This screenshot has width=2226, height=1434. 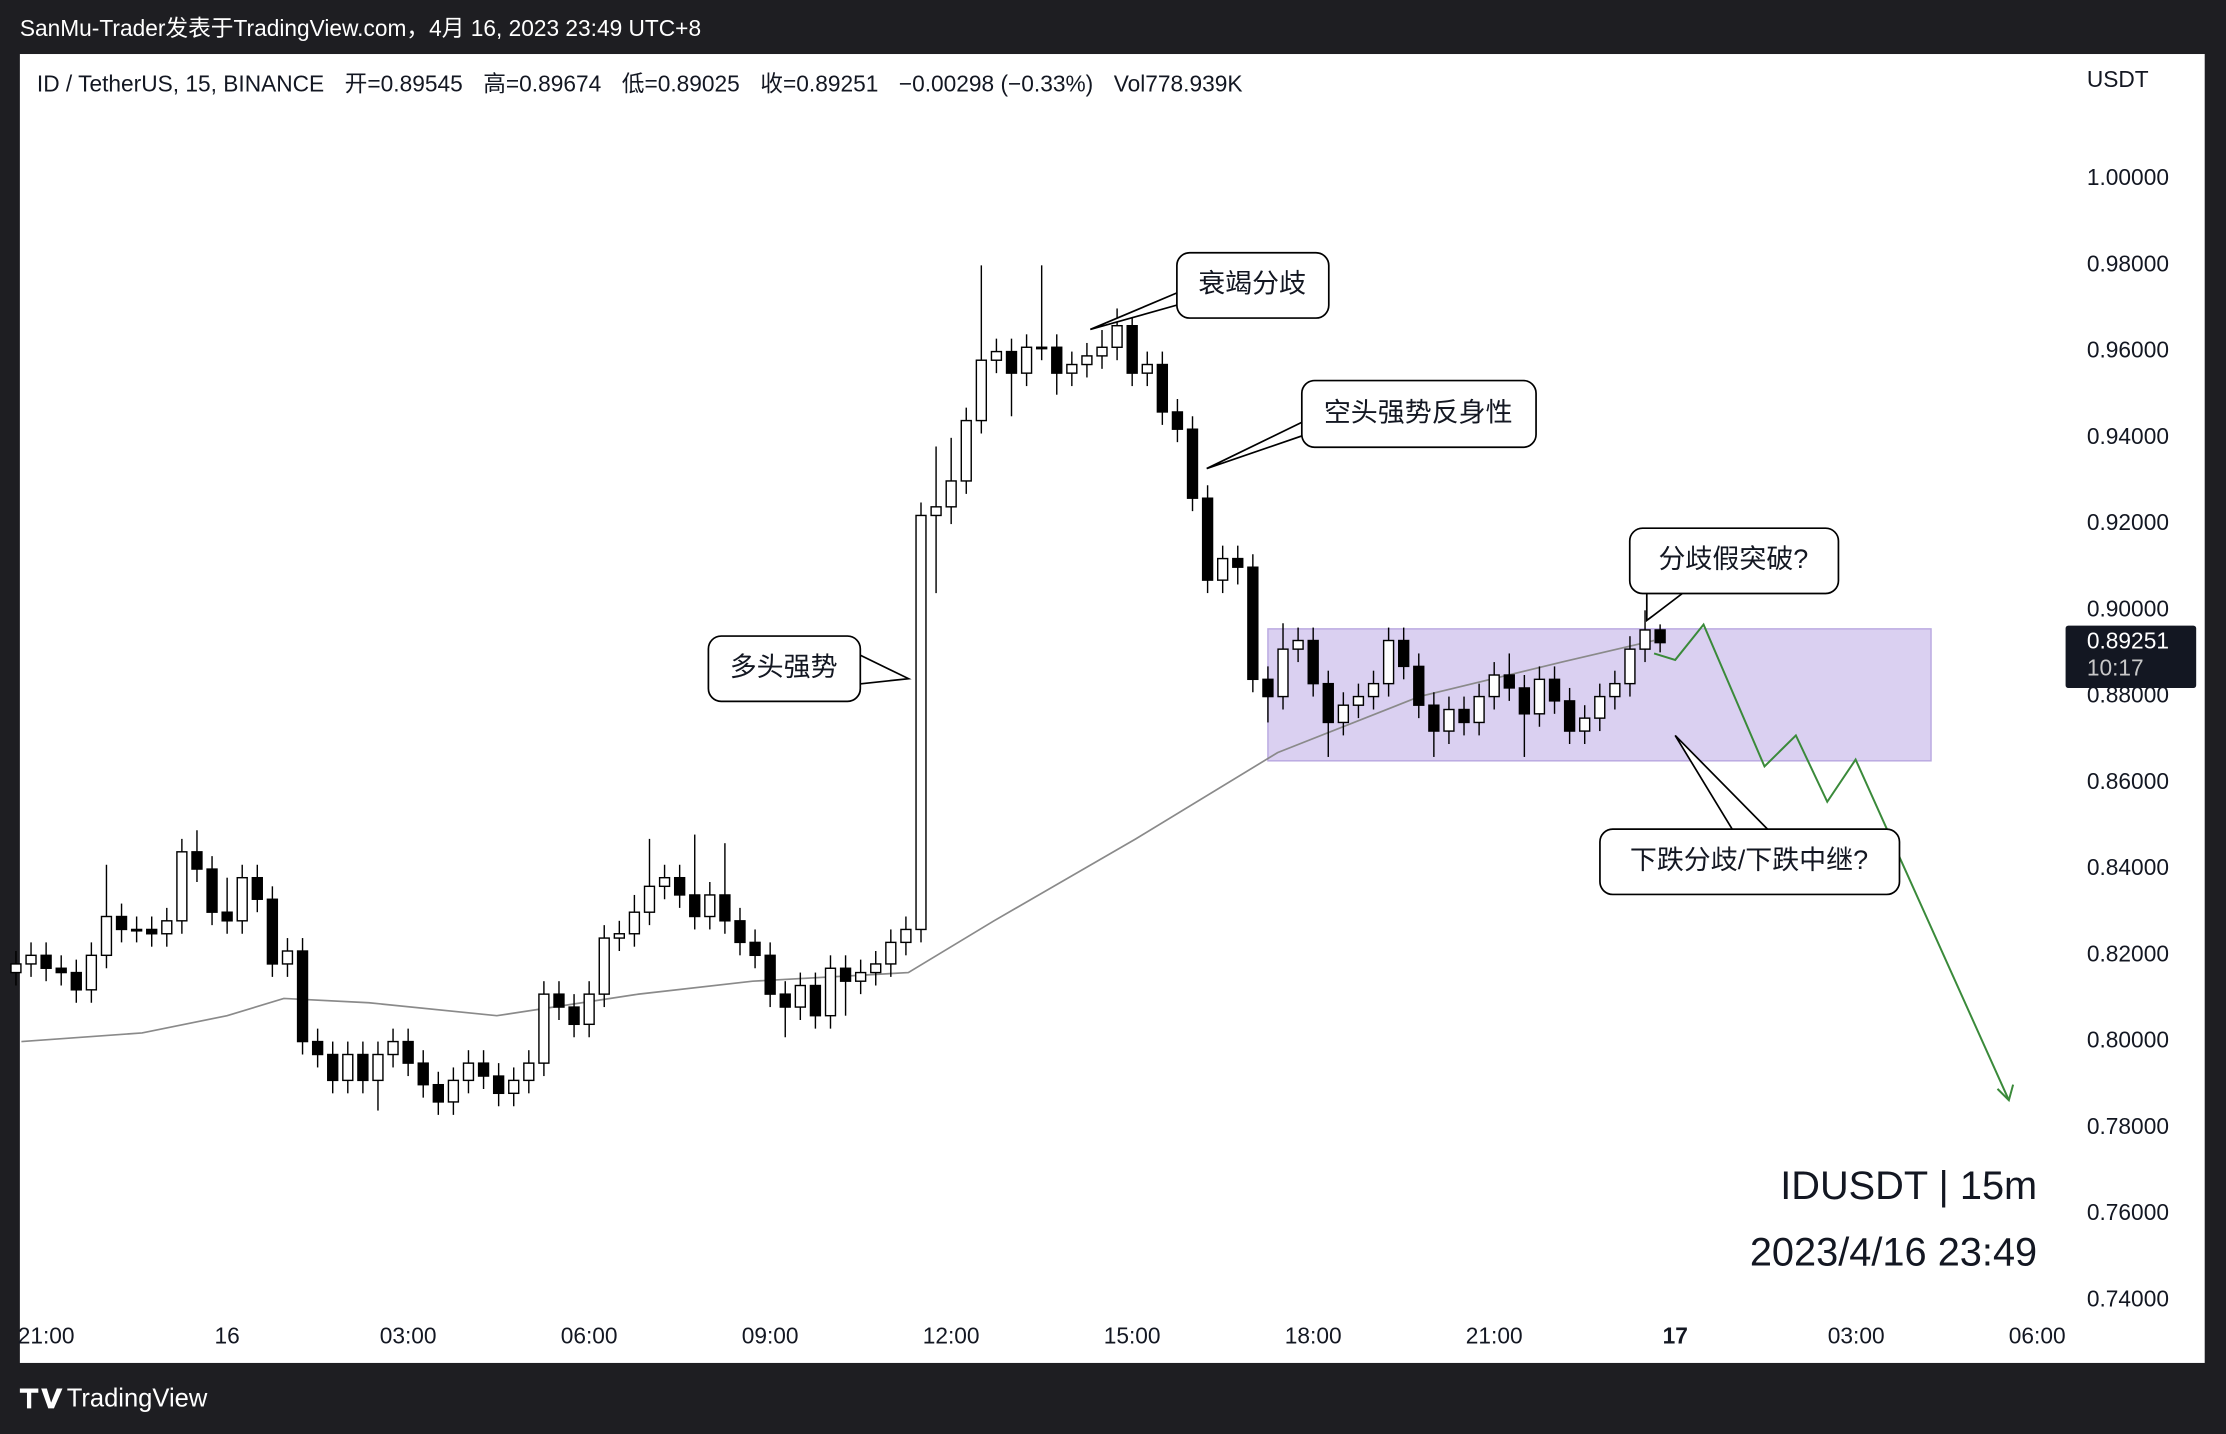 What do you see at coordinates (2128, 177) in the screenshot?
I see `y-tick-label: 1.00000` at bounding box center [2128, 177].